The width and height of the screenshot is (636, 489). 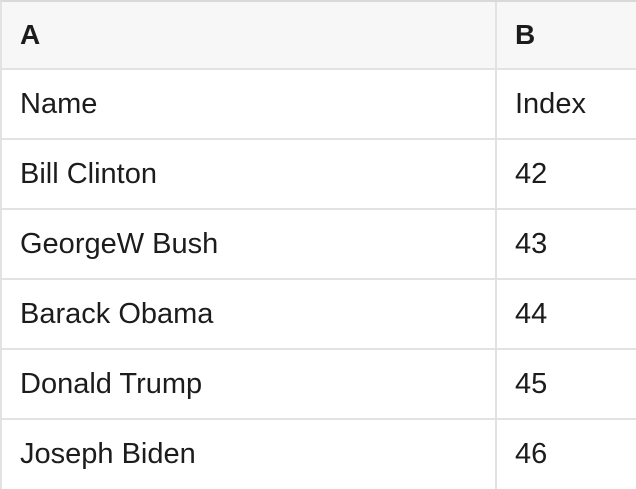 What do you see at coordinates (249, 315) in the screenshot?
I see `cell-a4-name: Barack Obama` at bounding box center [249, 315].